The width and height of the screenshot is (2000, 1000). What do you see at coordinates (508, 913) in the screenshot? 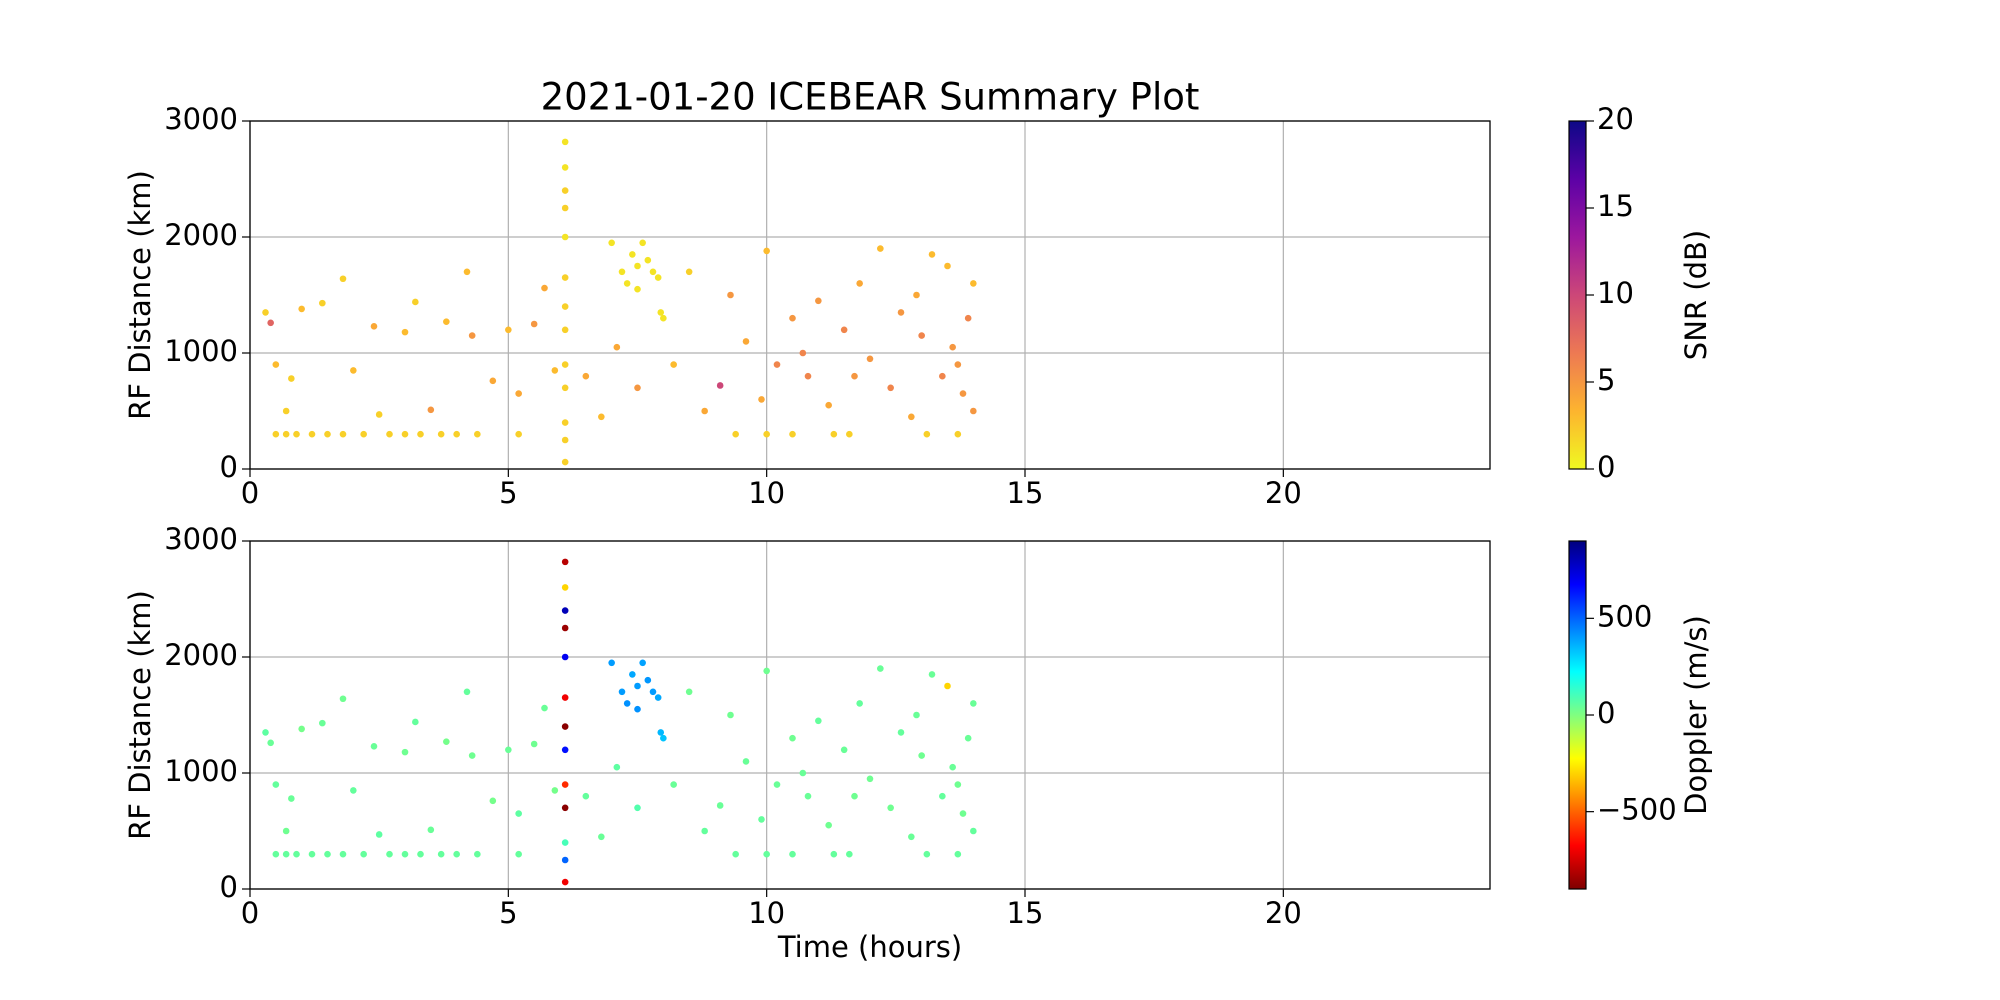
I see `x-tick-label: 5` at bounding box center [508, 913].